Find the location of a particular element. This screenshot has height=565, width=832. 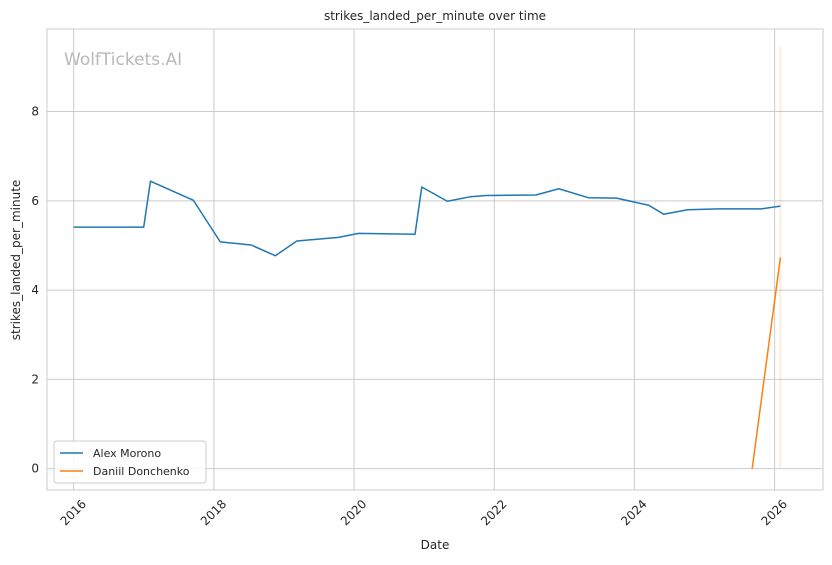

y-tick-label: 8 is located at coordinates (35, 112).